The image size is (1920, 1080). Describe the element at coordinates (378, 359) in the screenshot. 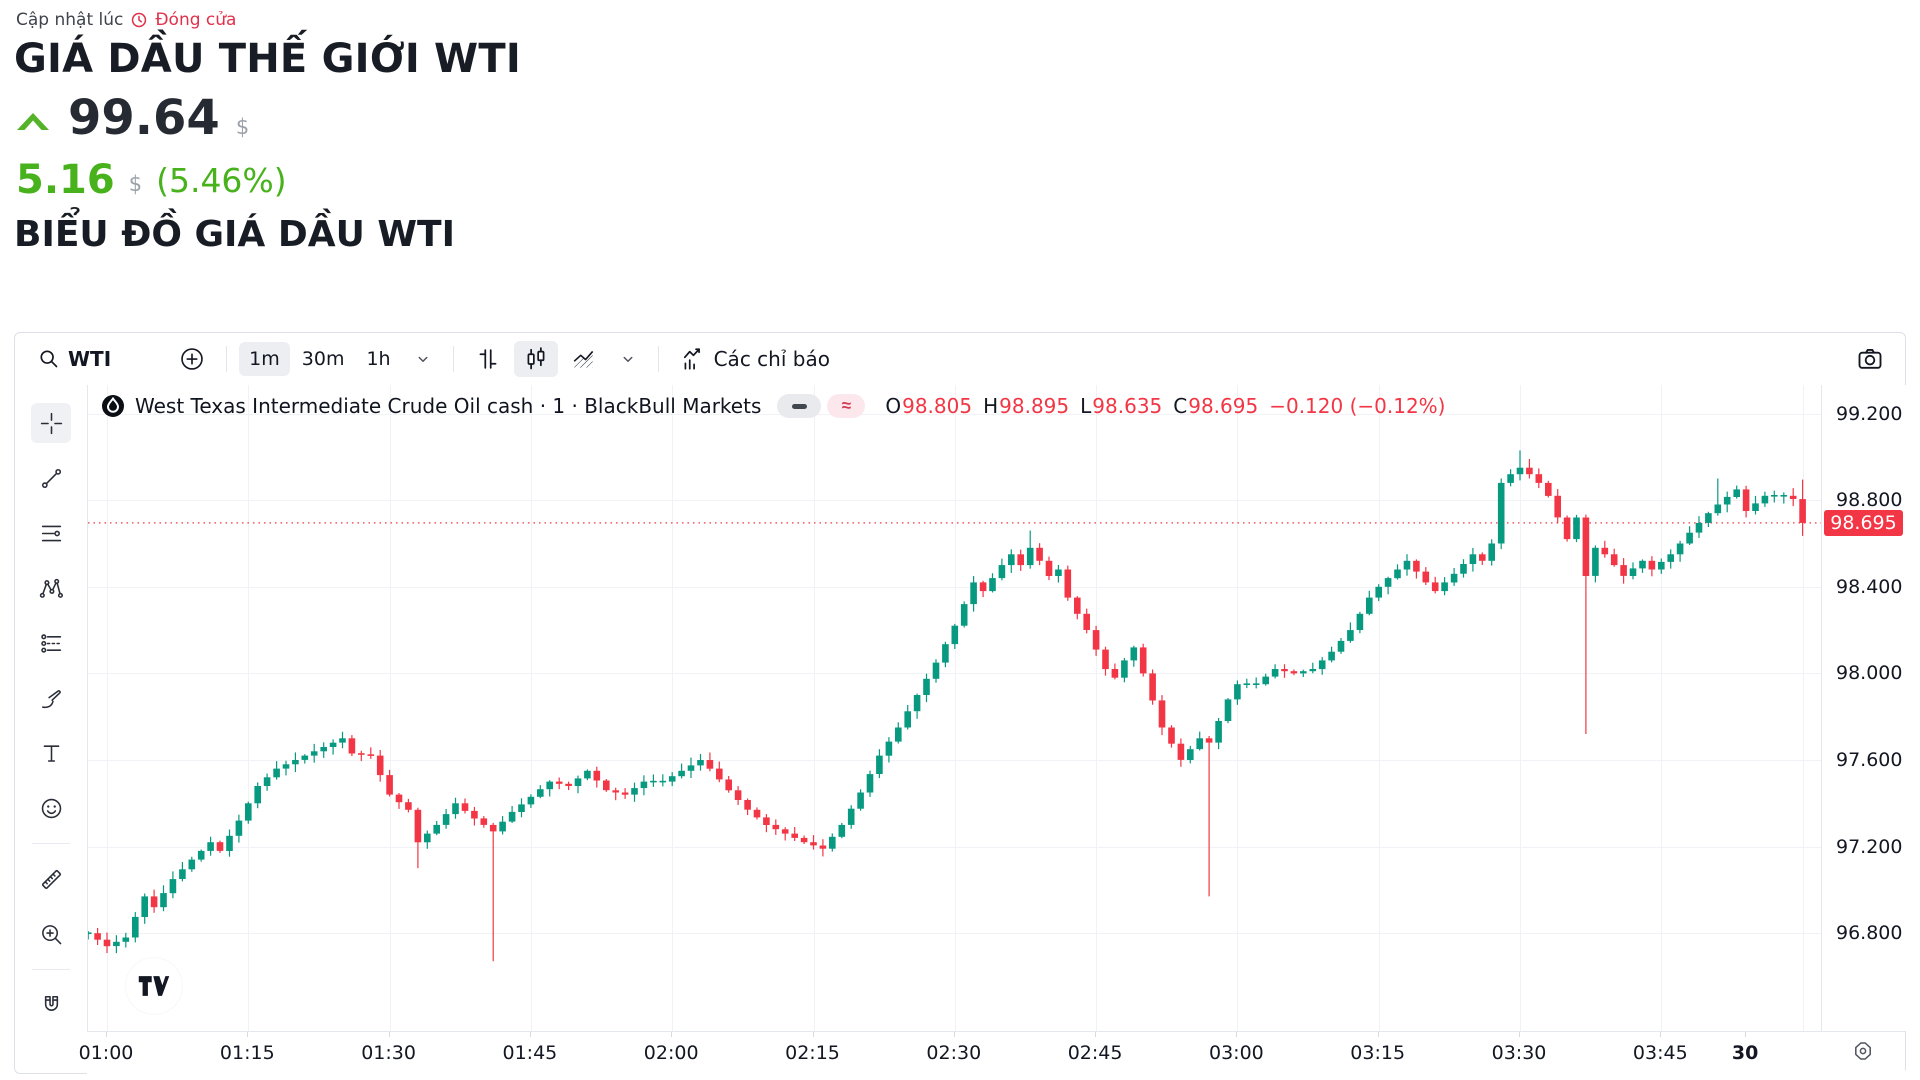

I see `interval-button-1h: 1h` at that location.